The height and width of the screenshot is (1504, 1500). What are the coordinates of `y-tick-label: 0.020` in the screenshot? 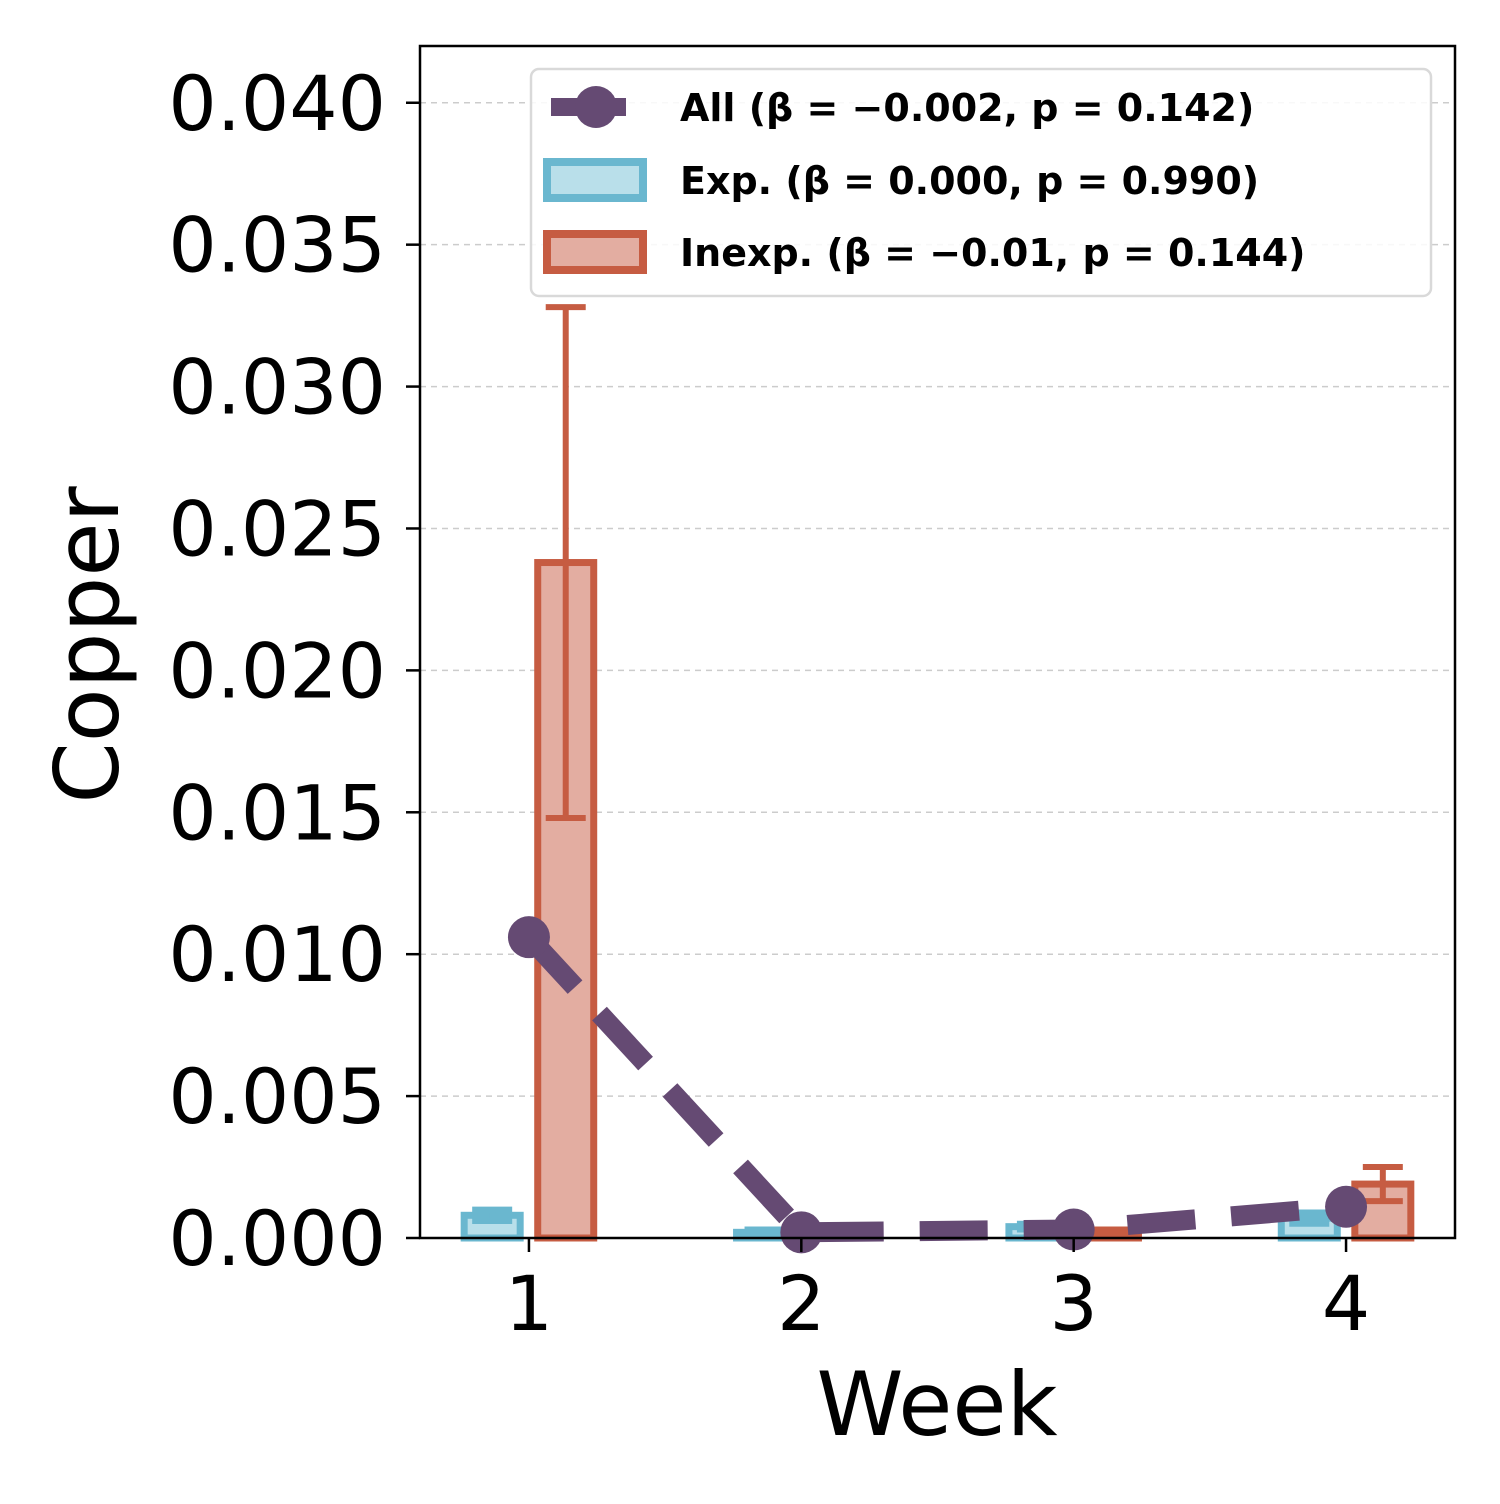 It's located at (277, 670).